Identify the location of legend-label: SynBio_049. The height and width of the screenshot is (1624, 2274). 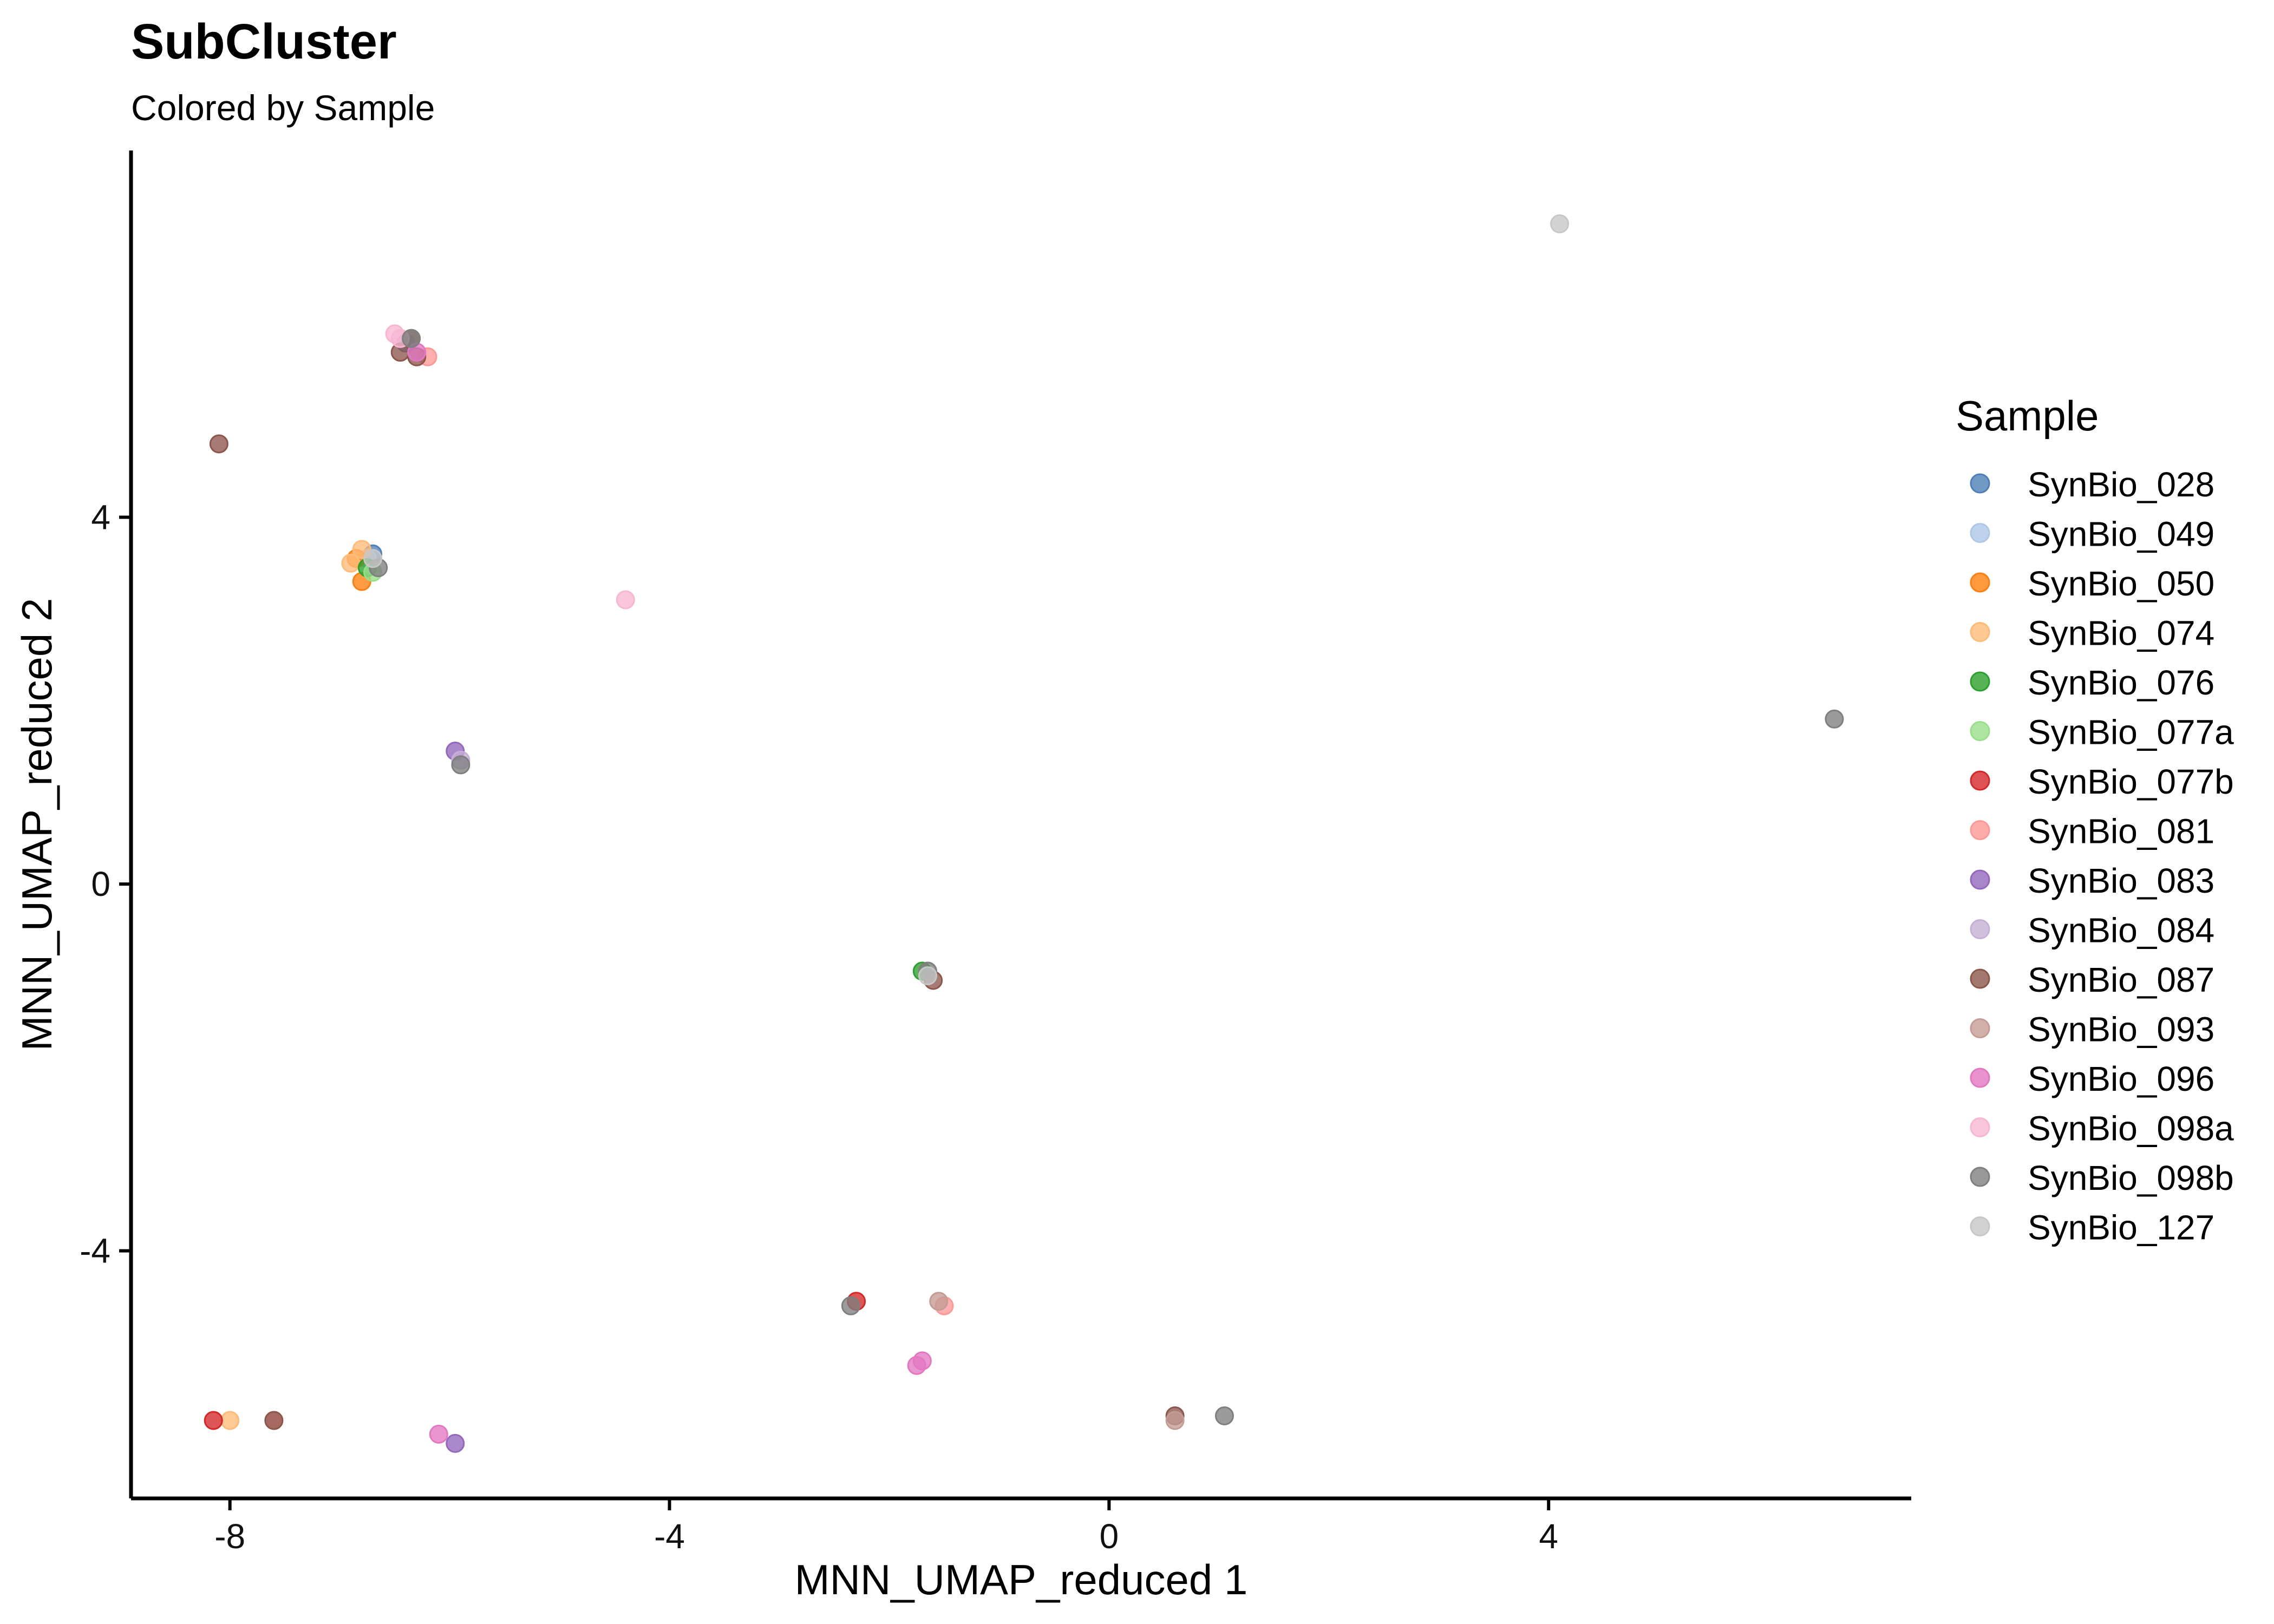
(2121, 534).